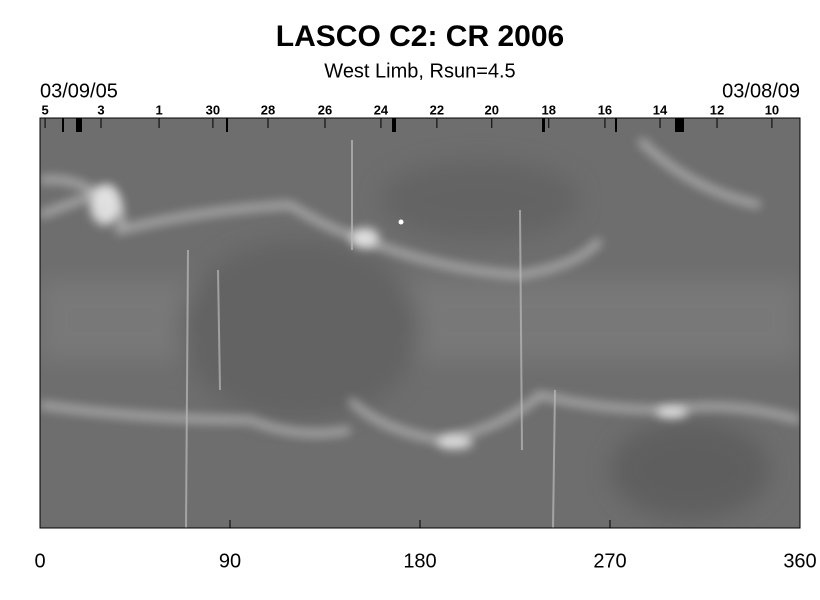 This screenshot has width=820, height=600. What do you see at coordinates (44, 109) in the screenshot?
I see `top-tick-label: 5` at bounding box center [44, 109].